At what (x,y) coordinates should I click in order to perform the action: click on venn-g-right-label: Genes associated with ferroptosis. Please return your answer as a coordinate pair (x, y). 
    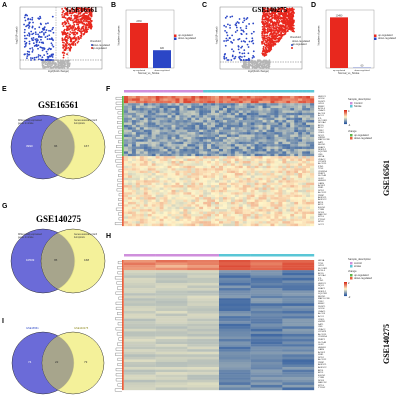
    Looking at the image, I should click on (87, 236).